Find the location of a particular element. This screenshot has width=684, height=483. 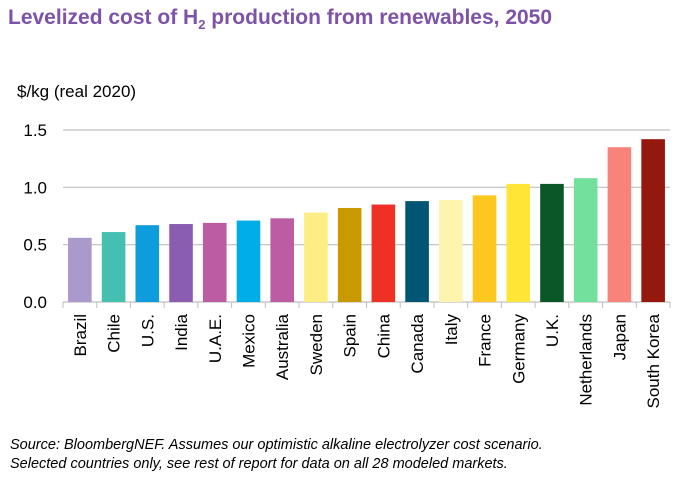

bar-south-korea is located at coordinates (653, 220).